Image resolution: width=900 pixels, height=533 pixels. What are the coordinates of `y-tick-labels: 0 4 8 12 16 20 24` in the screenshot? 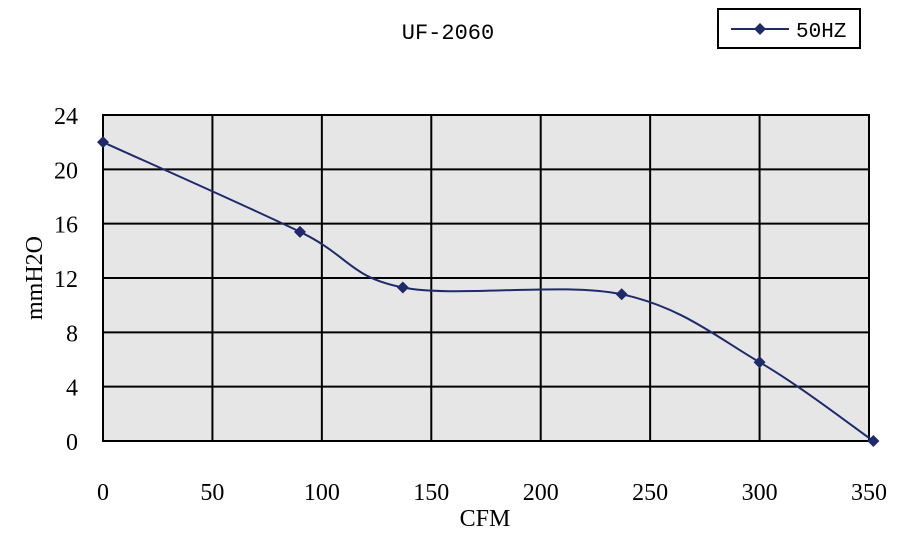 It's located at (66, 280).